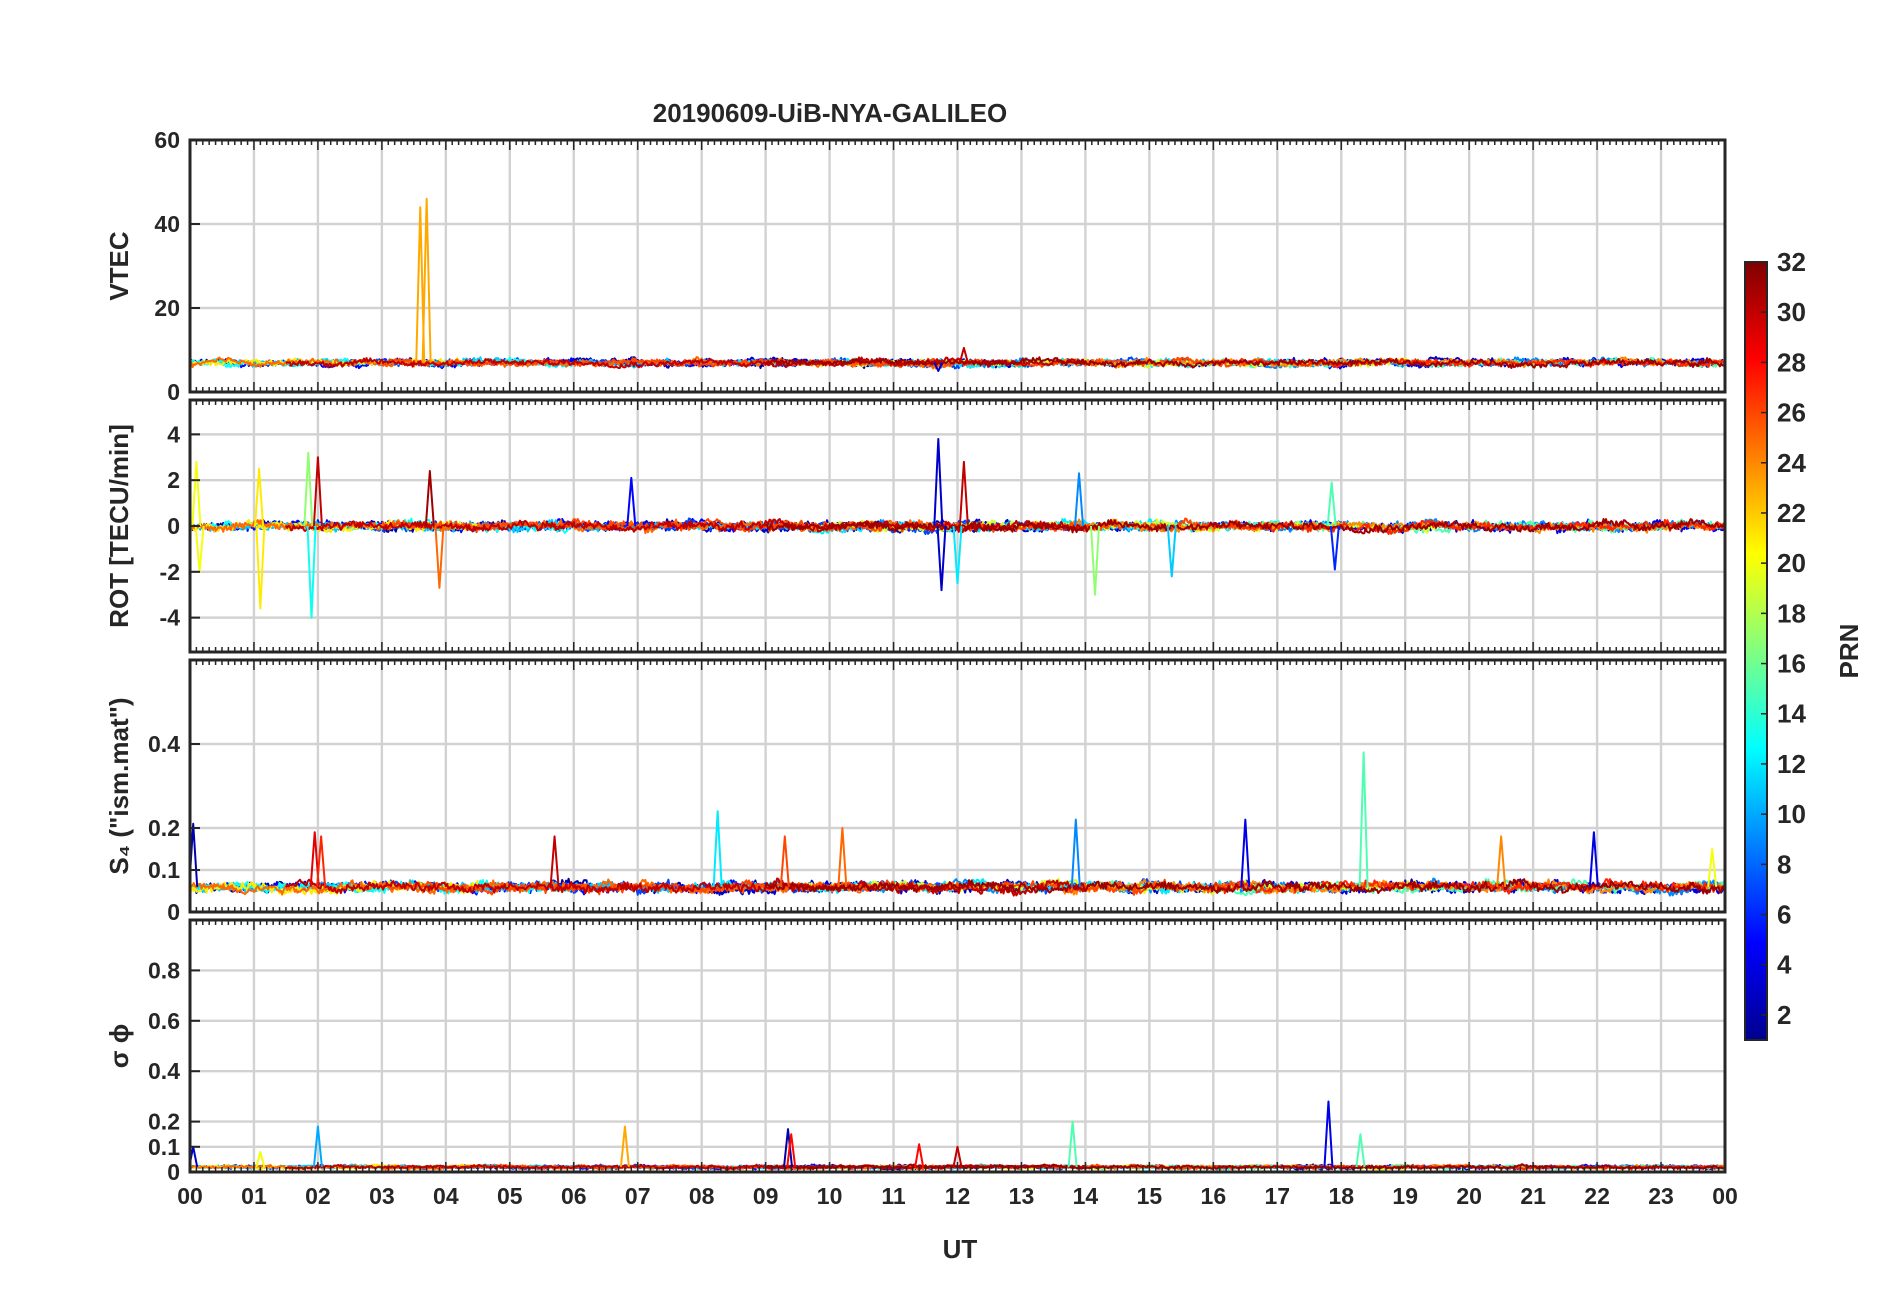 This screenshot has width=1902, height=1292. Describe the element at coordinates (1849, 651) in the screenshot. I see `colorbar-label: PRN` at that location.